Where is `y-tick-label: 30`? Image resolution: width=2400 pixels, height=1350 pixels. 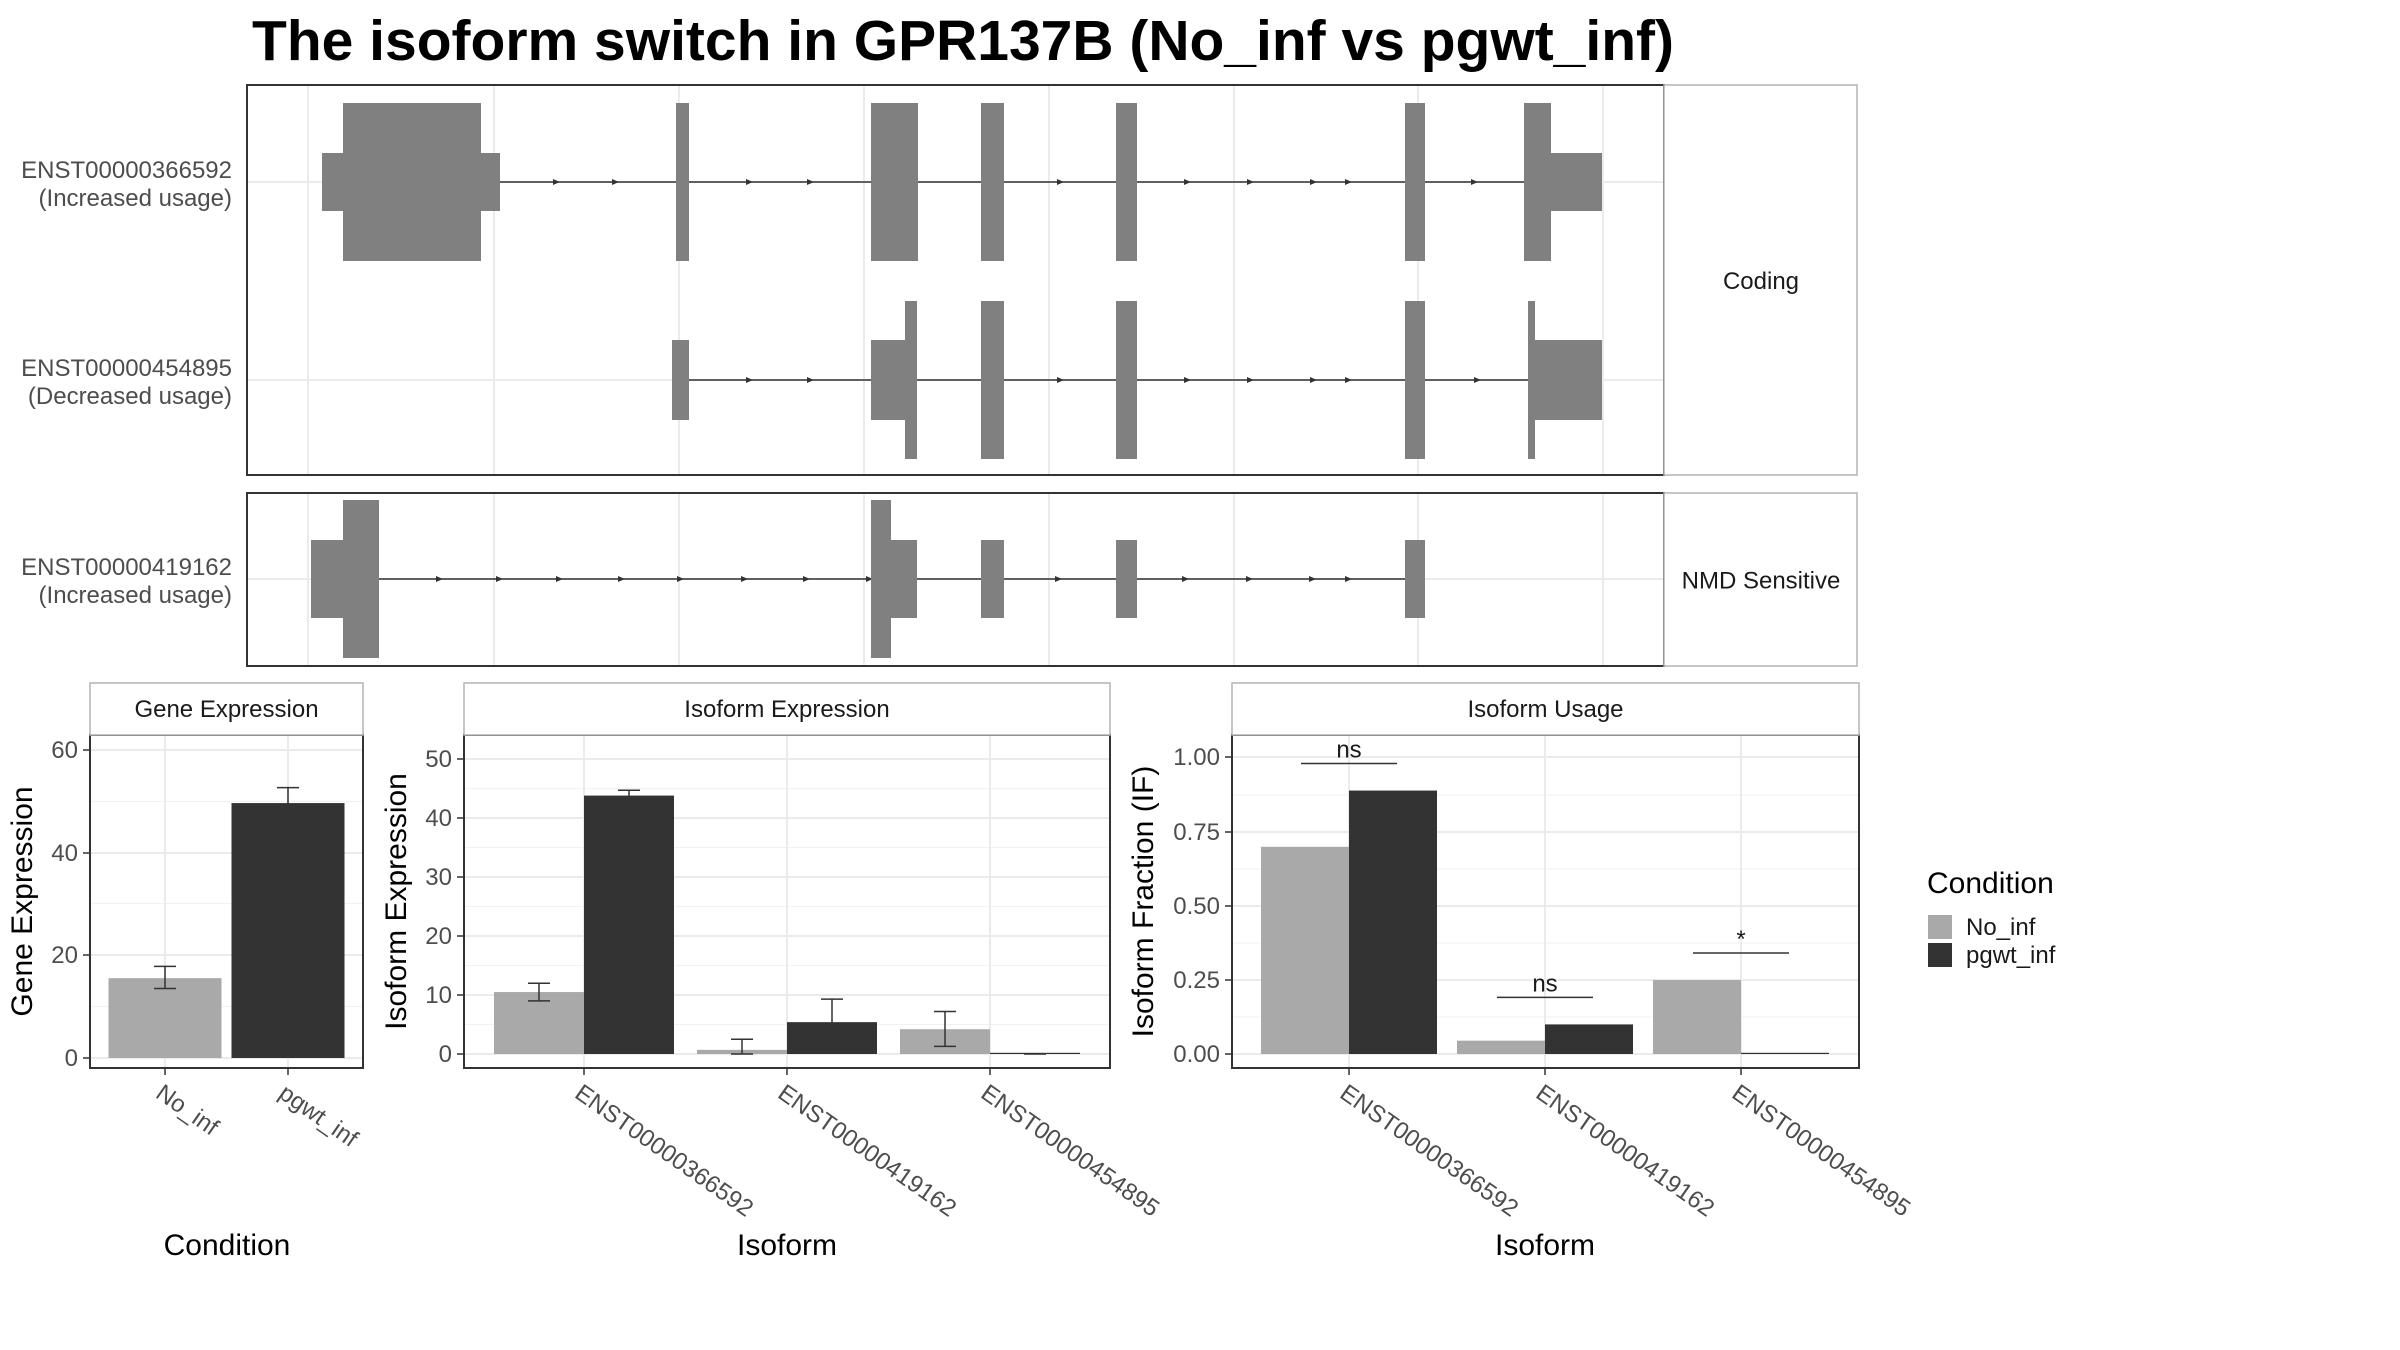 y-tick-label: 30 is located at coordinates (438, 877).